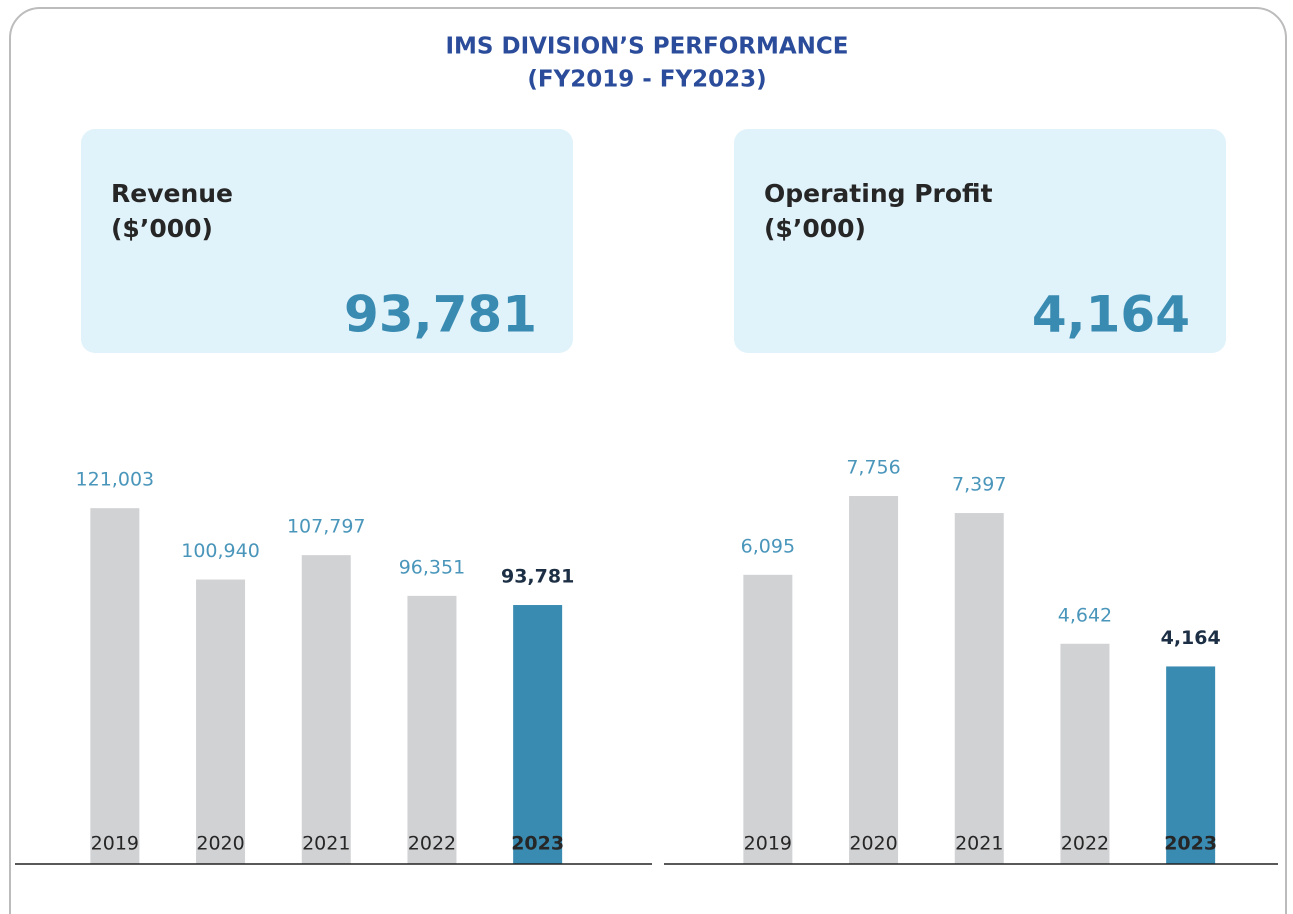  Describe the element at coordinates (1085, 615) in the screenshot. I see `value-label: 4,642` at that location.